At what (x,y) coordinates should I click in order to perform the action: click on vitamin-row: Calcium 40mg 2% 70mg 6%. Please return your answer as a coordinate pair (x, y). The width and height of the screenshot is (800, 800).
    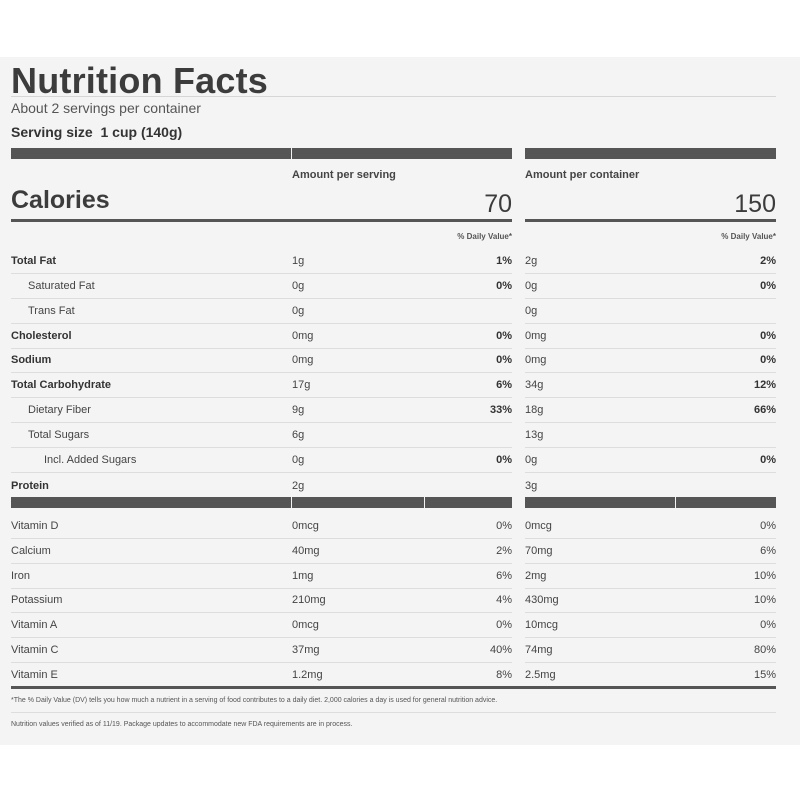
    Looking at the image, I should click on (400, 551).